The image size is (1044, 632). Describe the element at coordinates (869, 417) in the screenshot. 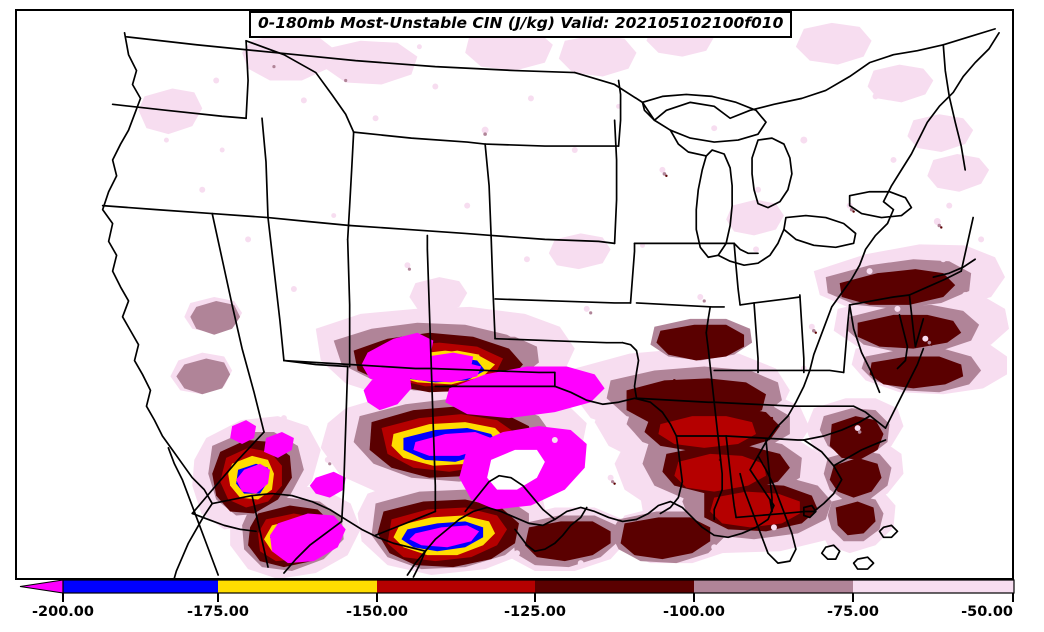

I see `state-border-tn-va-nc` at that location.